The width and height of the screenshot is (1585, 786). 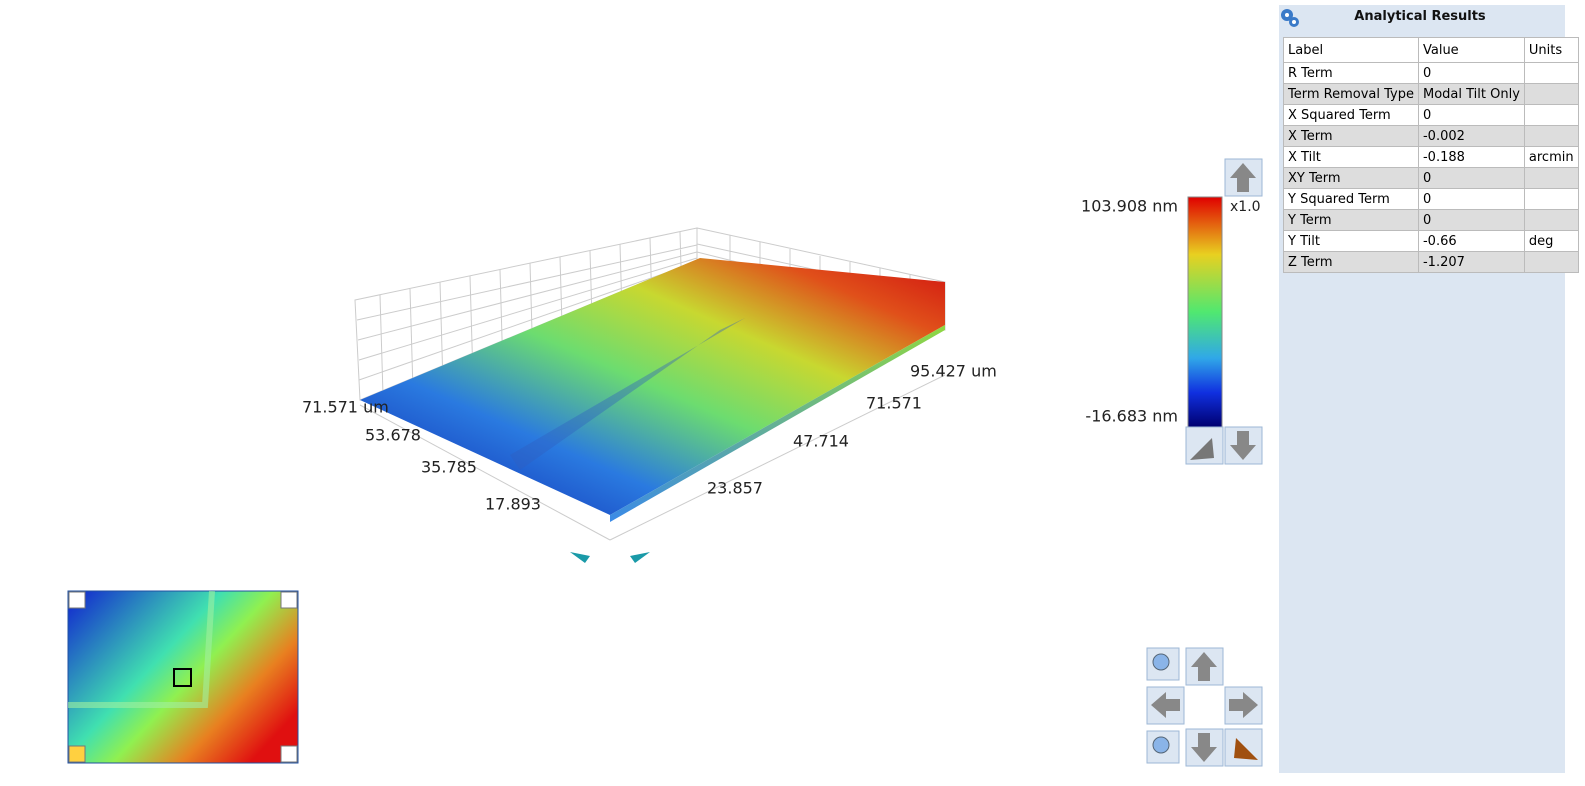 I want to click on colorbar-min: -16.683 nm, so click(x=1131, y=416).